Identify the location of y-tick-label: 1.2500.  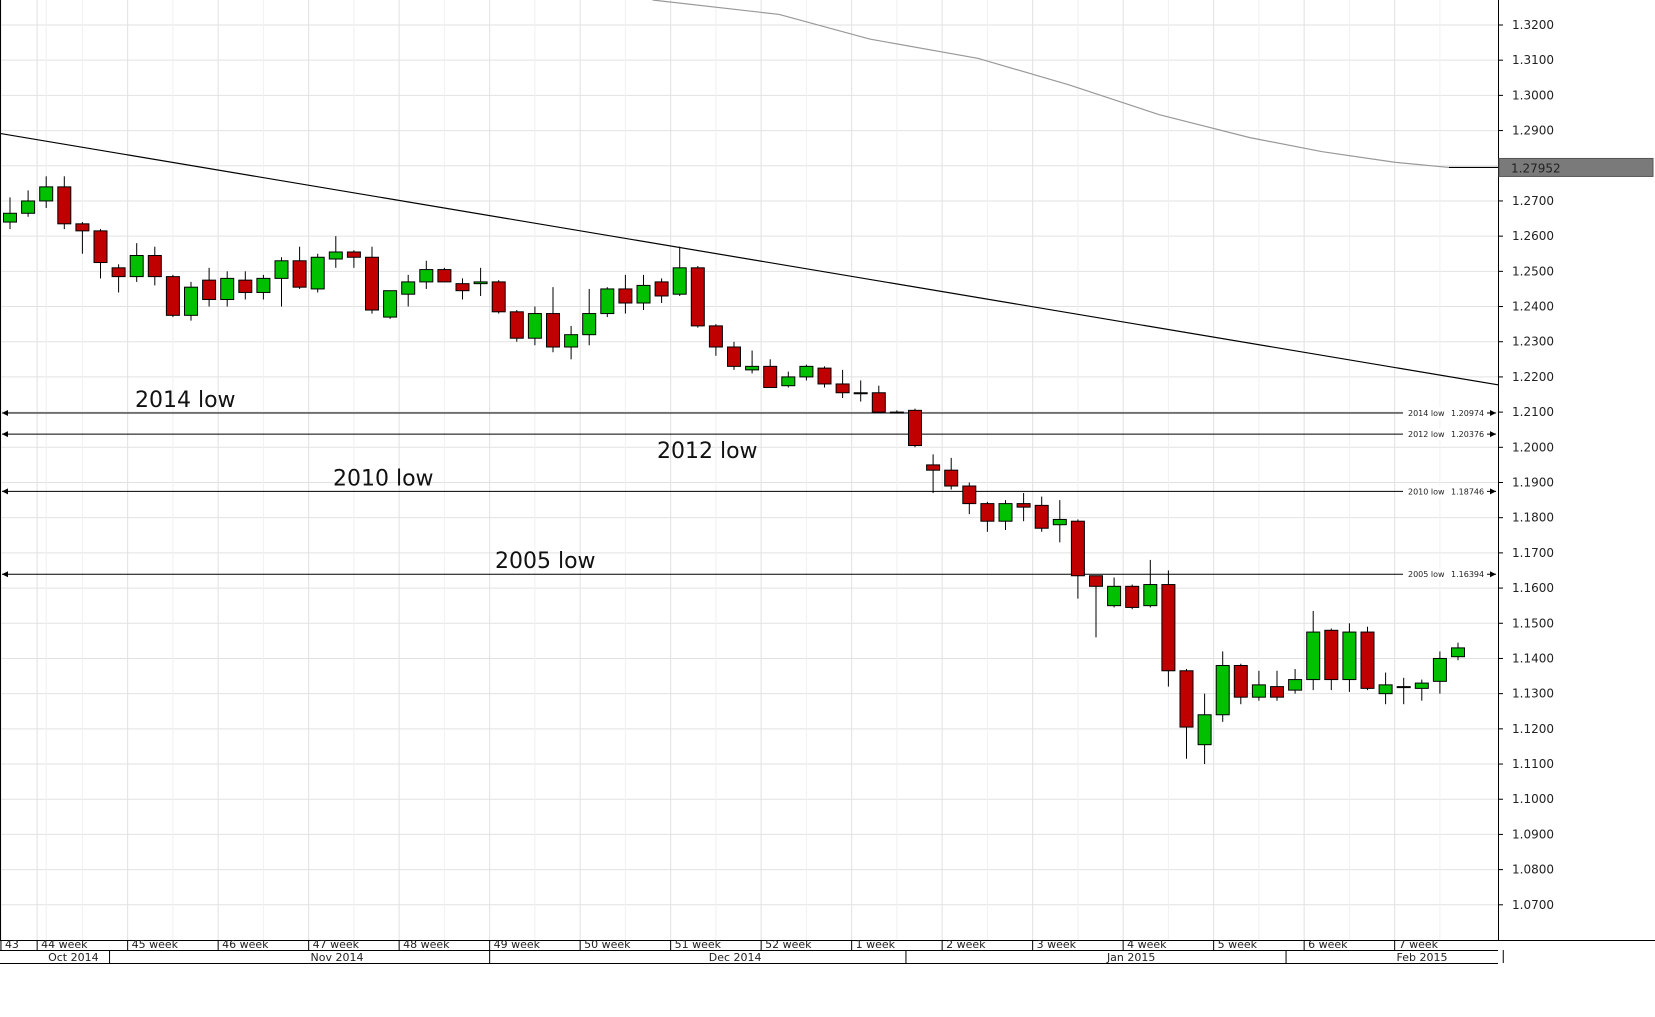
(1533, 271).